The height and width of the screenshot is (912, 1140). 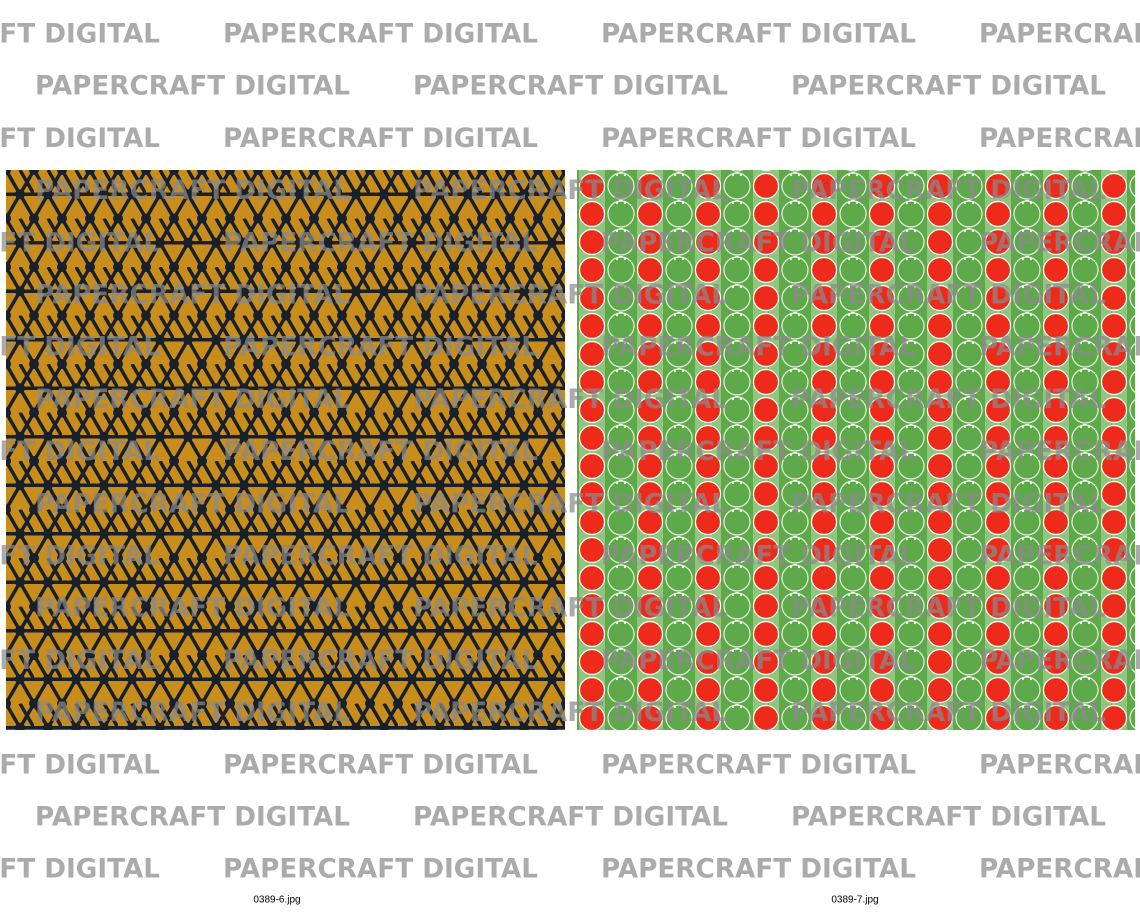 What do you see at coordinates (854, 900) in the screenshot?
I see `image-caption: 0389-7.jpg` at bounding box center [854, 900].